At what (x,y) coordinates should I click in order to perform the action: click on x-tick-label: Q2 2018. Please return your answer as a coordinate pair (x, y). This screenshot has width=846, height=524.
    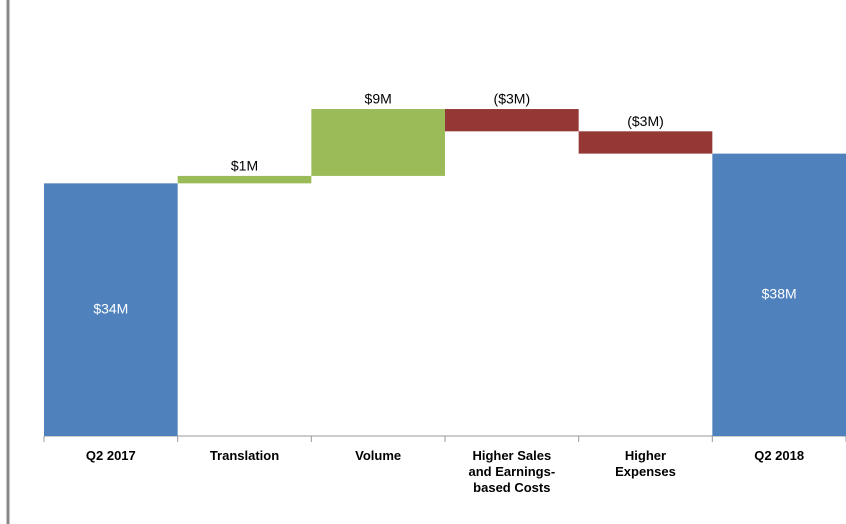
    Looking at the image, I should click on (779, 455).